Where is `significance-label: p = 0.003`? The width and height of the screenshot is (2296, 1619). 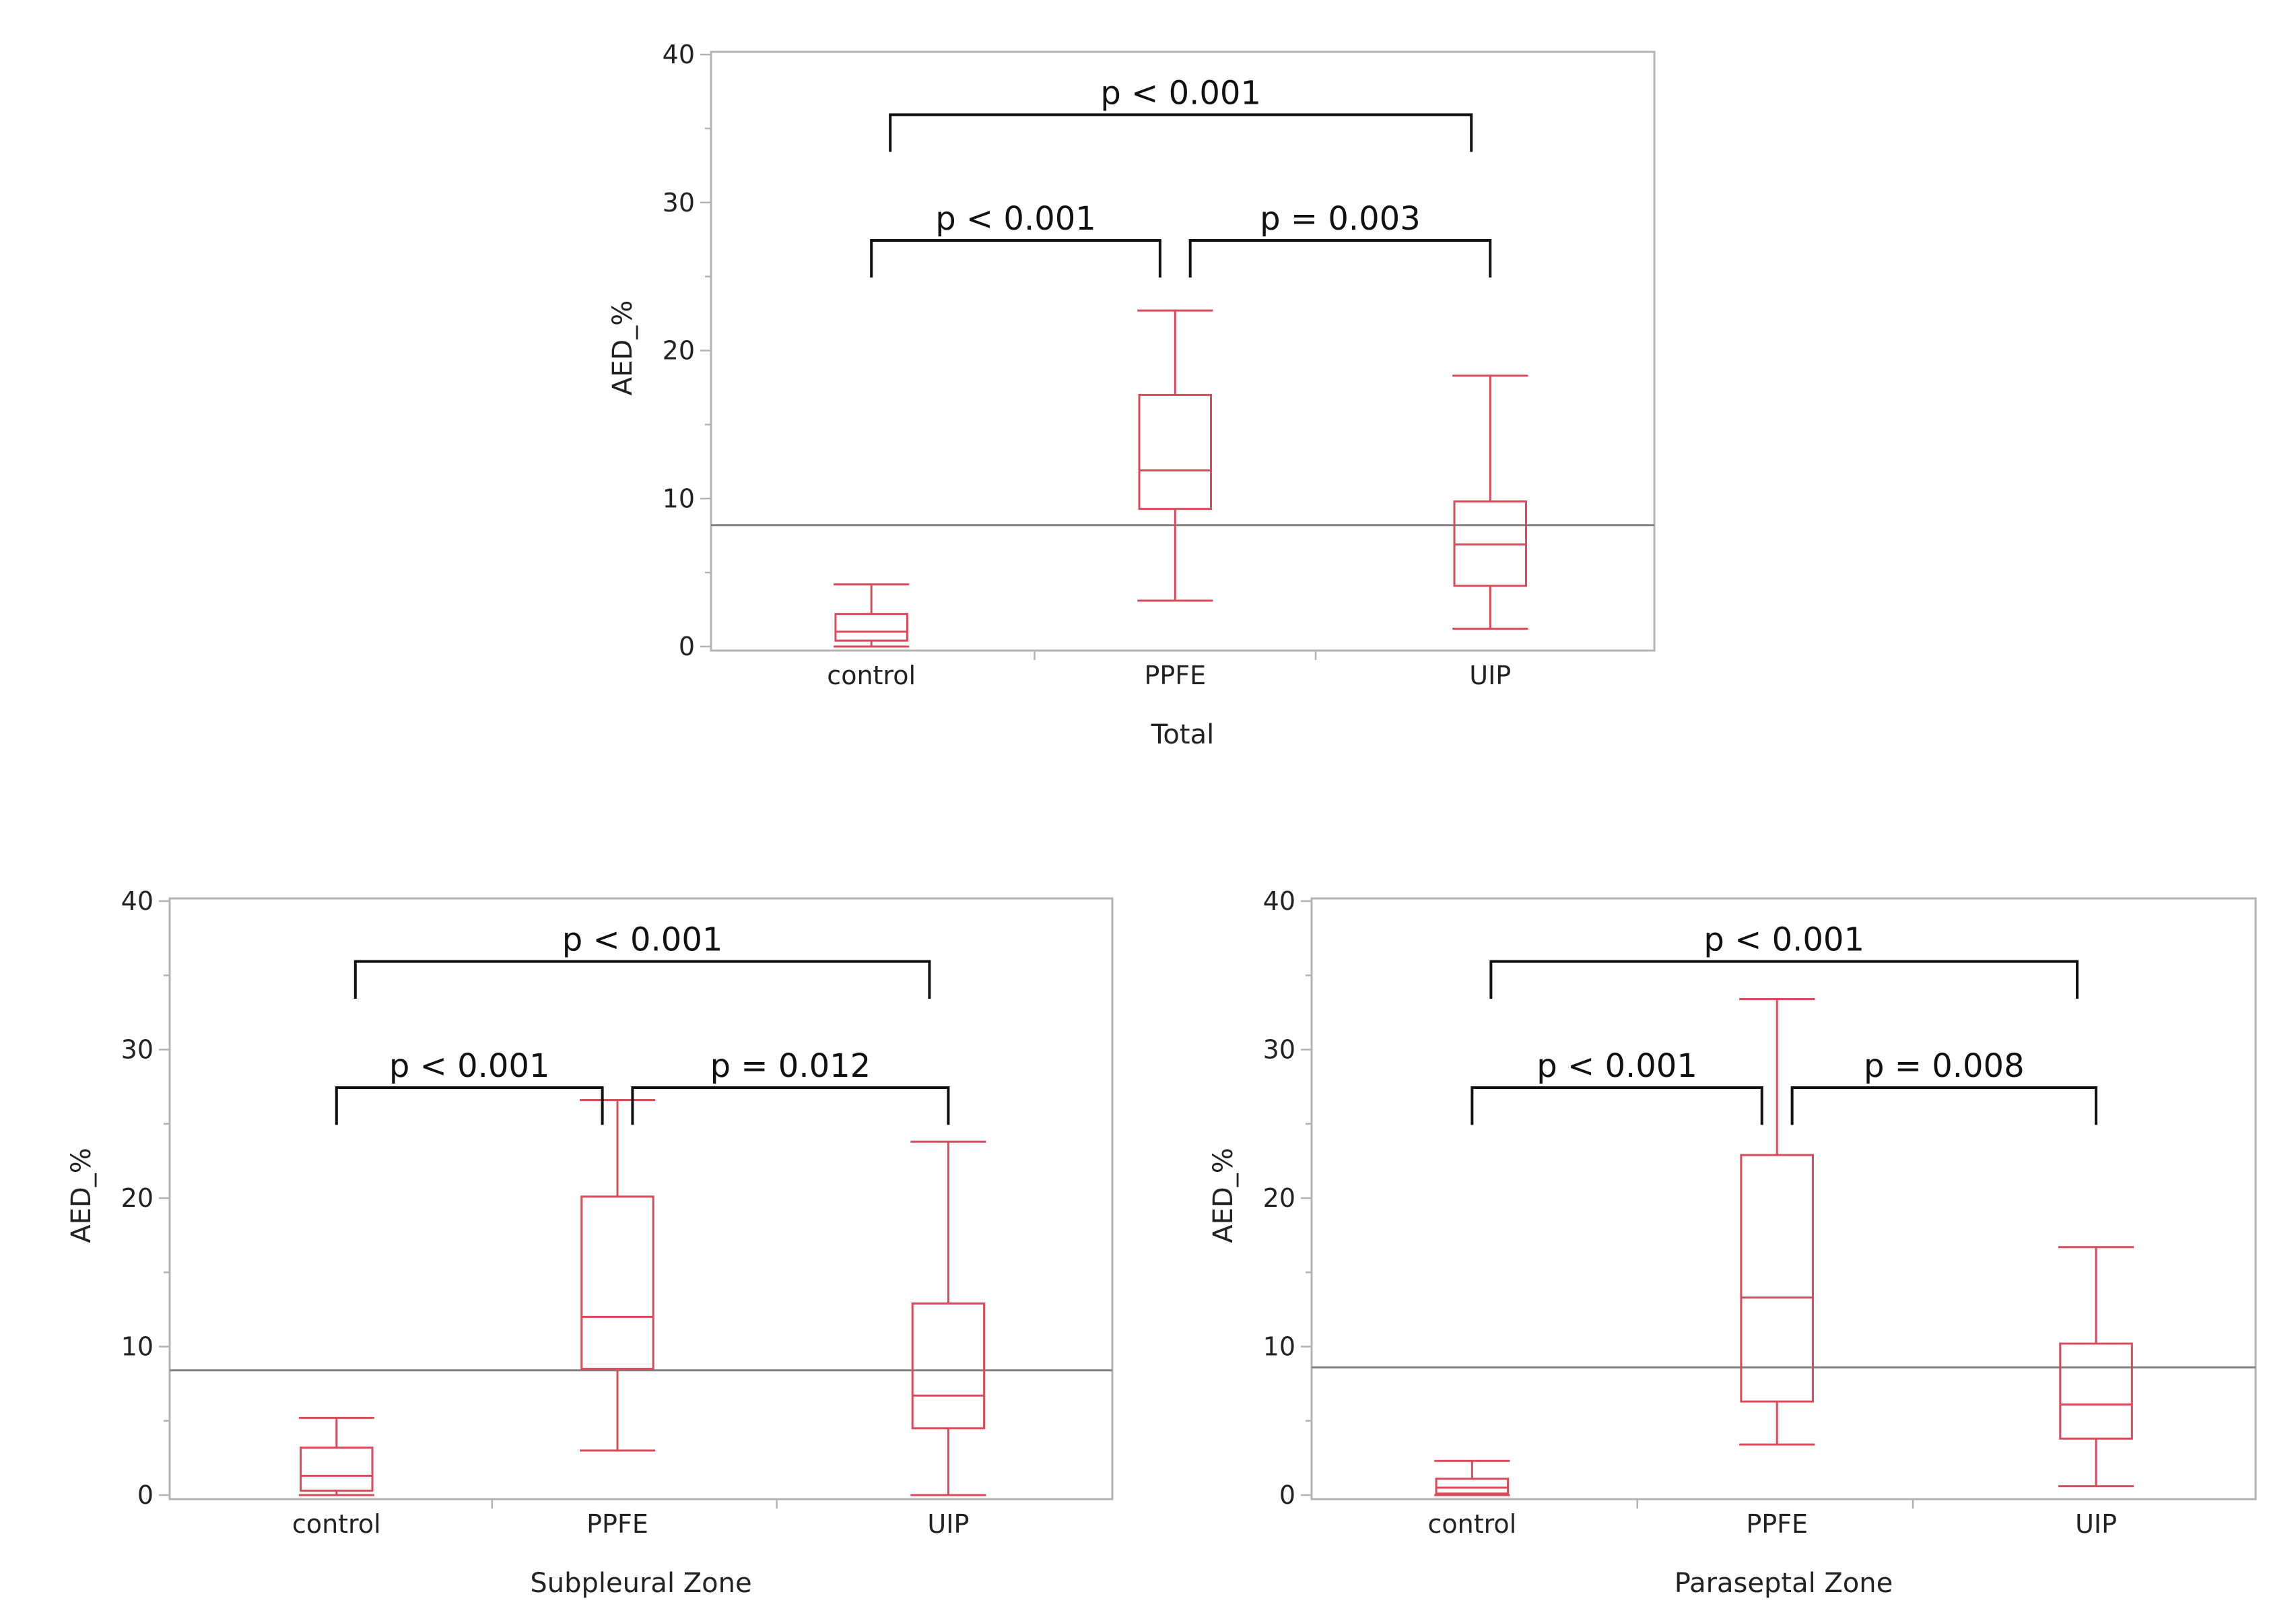 significance-label: p = 0.003 is located at coordinates (1340, 219).